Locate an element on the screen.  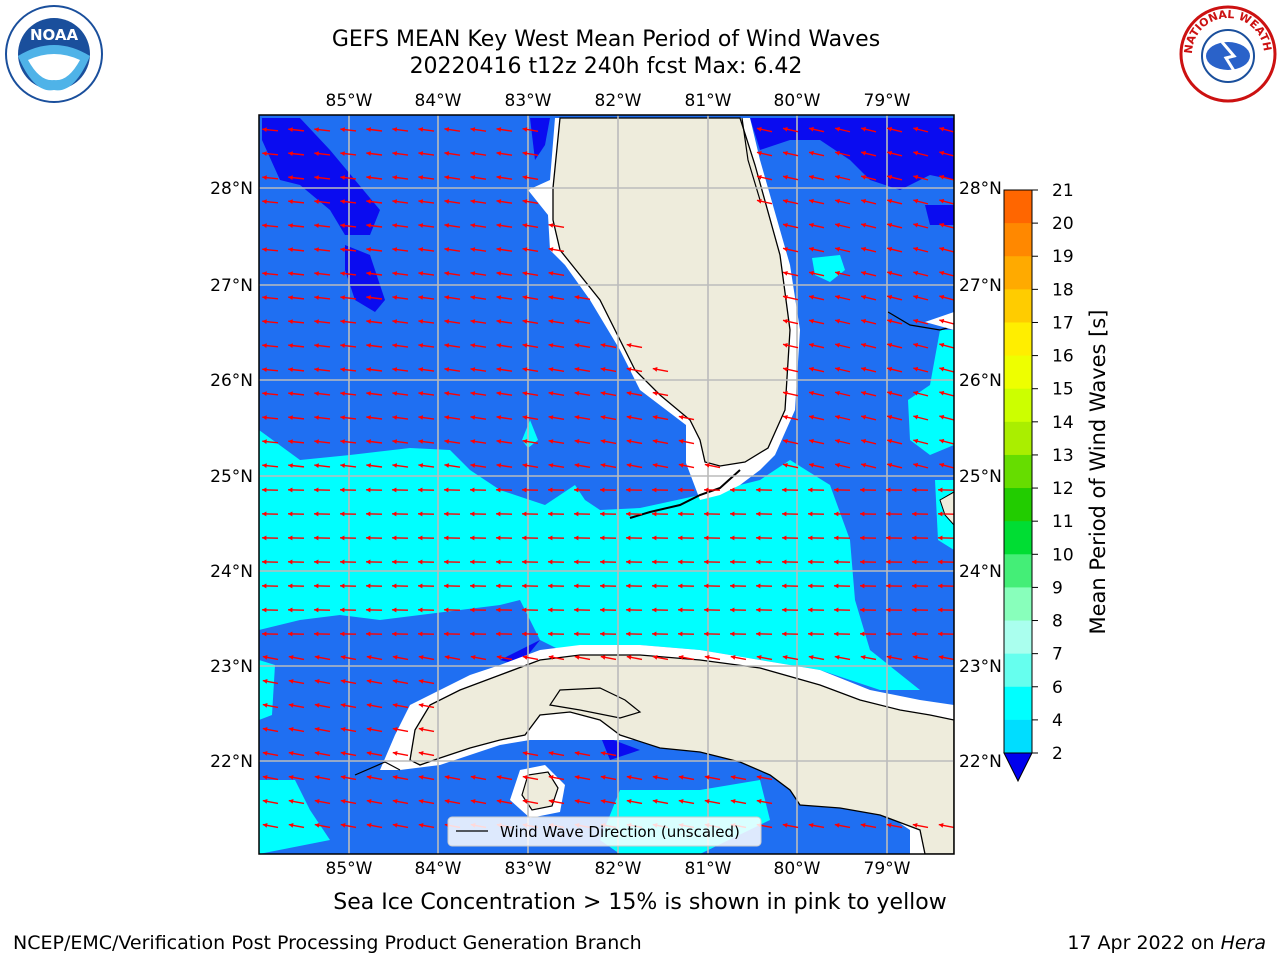
lon-label: 84°W is located at coordinates (438, 101).